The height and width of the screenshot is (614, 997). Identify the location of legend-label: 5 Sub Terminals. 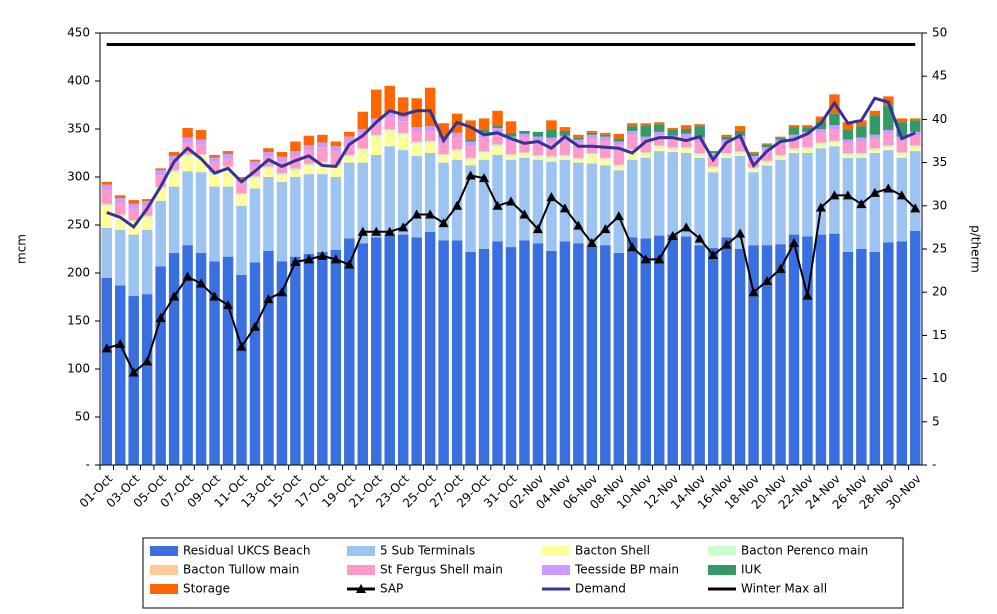
(427, 551).